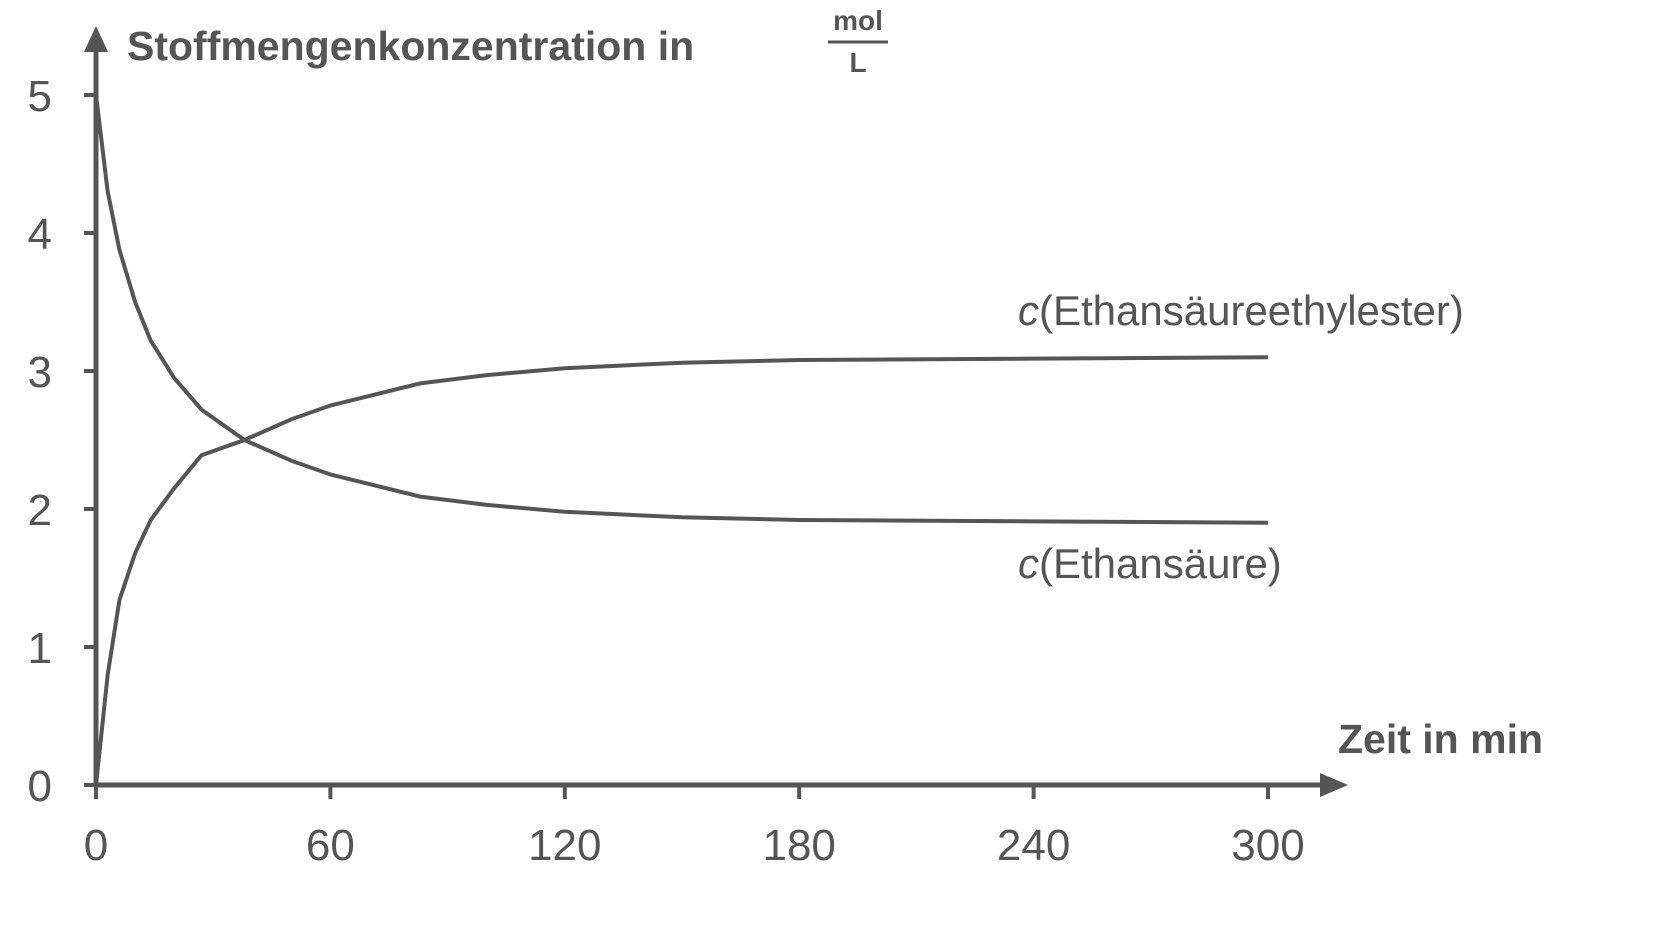 This screenshot has width=1658, height=932. I want to click on y-unit-numerator: mol, so click(858, 20).